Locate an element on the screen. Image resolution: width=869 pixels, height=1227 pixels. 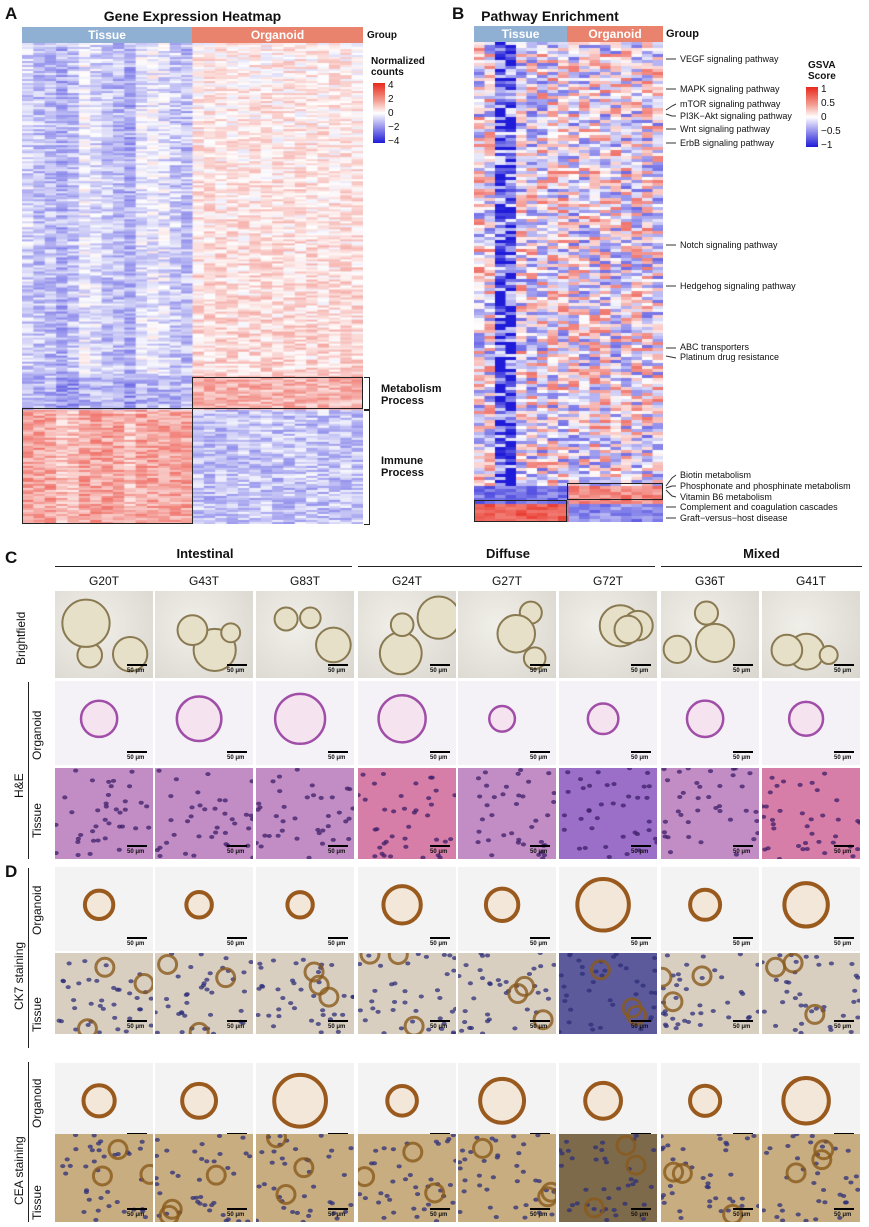
immune-label: Immune Process is located at coordinates (402, 467).